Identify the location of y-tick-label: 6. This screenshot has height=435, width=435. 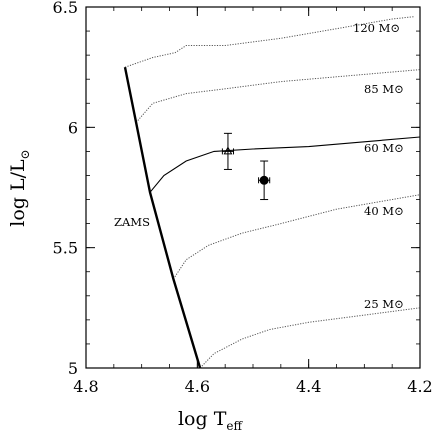
(73, 127).